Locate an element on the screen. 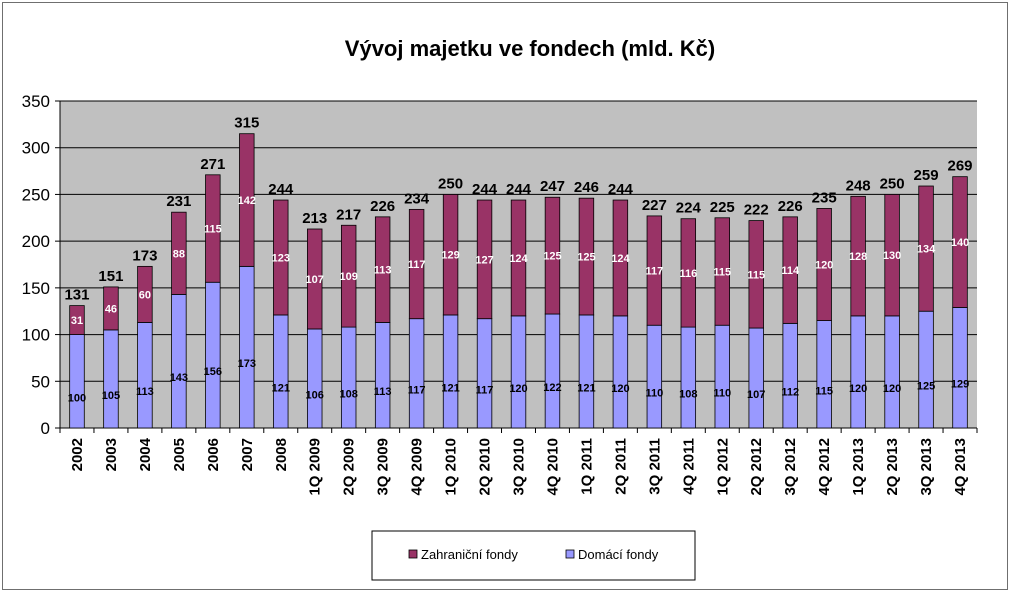 This screenshot has width=1012, height=594. total-label: 227 is located at coordinates (654, 205).